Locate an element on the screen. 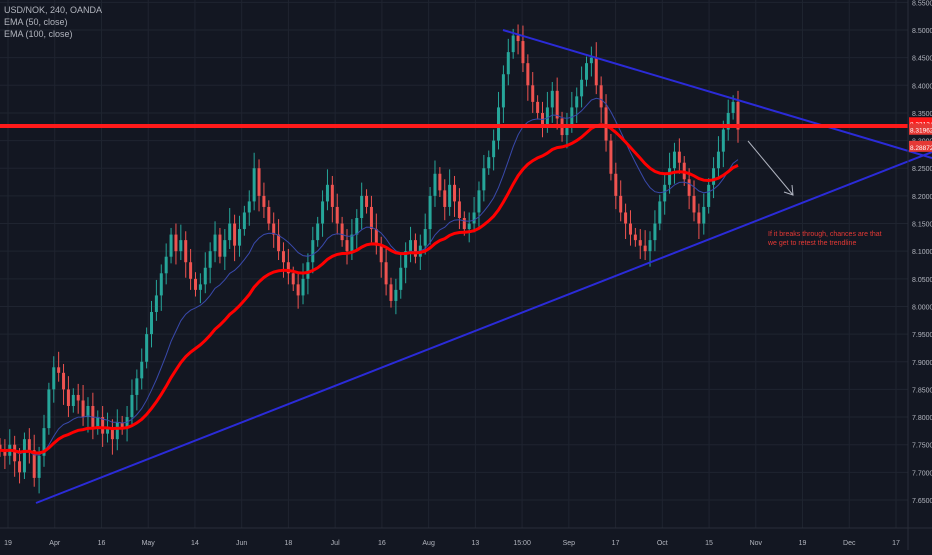 The image size is (932, 555). x-tick-label: Jul is located at coordinates (335, 543).